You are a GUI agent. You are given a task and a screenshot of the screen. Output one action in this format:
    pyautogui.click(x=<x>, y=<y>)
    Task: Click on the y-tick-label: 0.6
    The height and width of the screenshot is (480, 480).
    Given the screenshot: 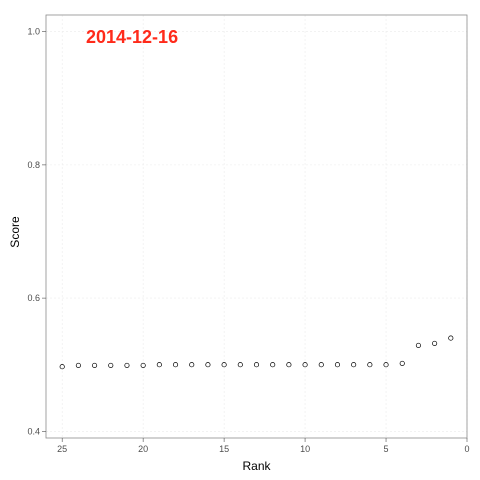 What is the action you would take?
    pyautogui.click(x=33, y=298)
    